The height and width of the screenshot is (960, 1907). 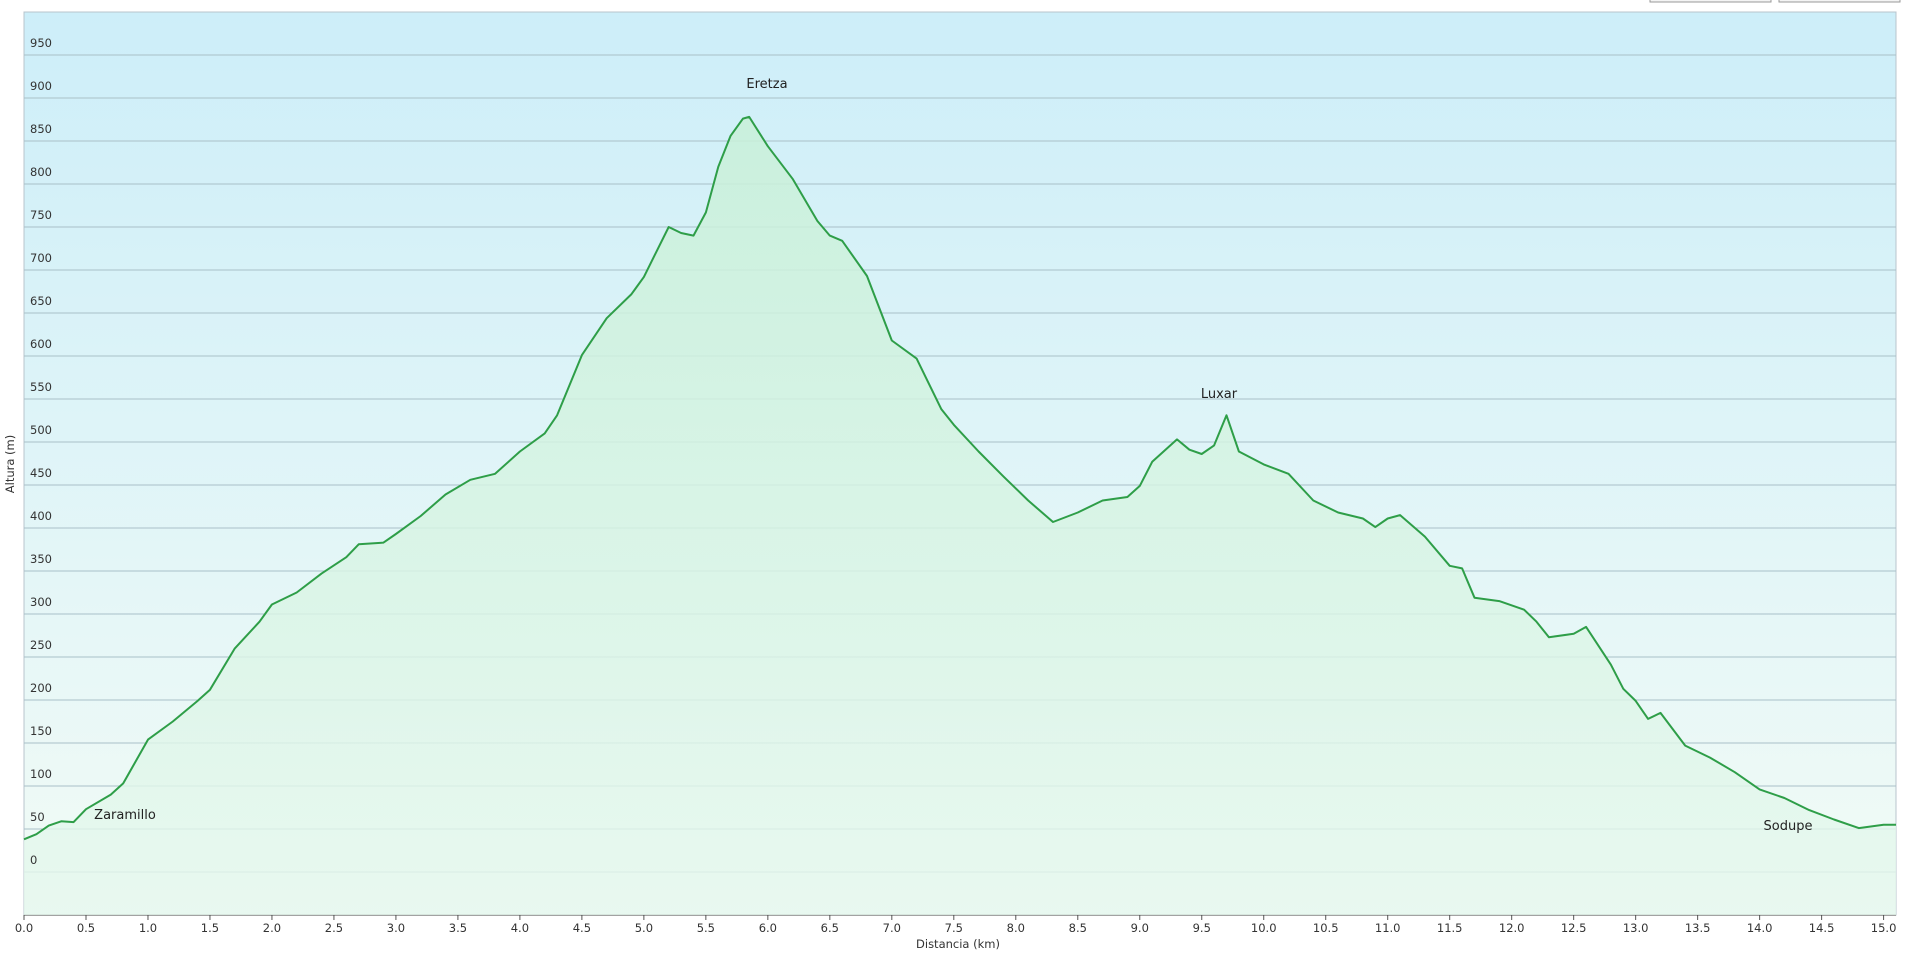 I want to click on annotation: Sodupe, so click(x=1788, y=826).